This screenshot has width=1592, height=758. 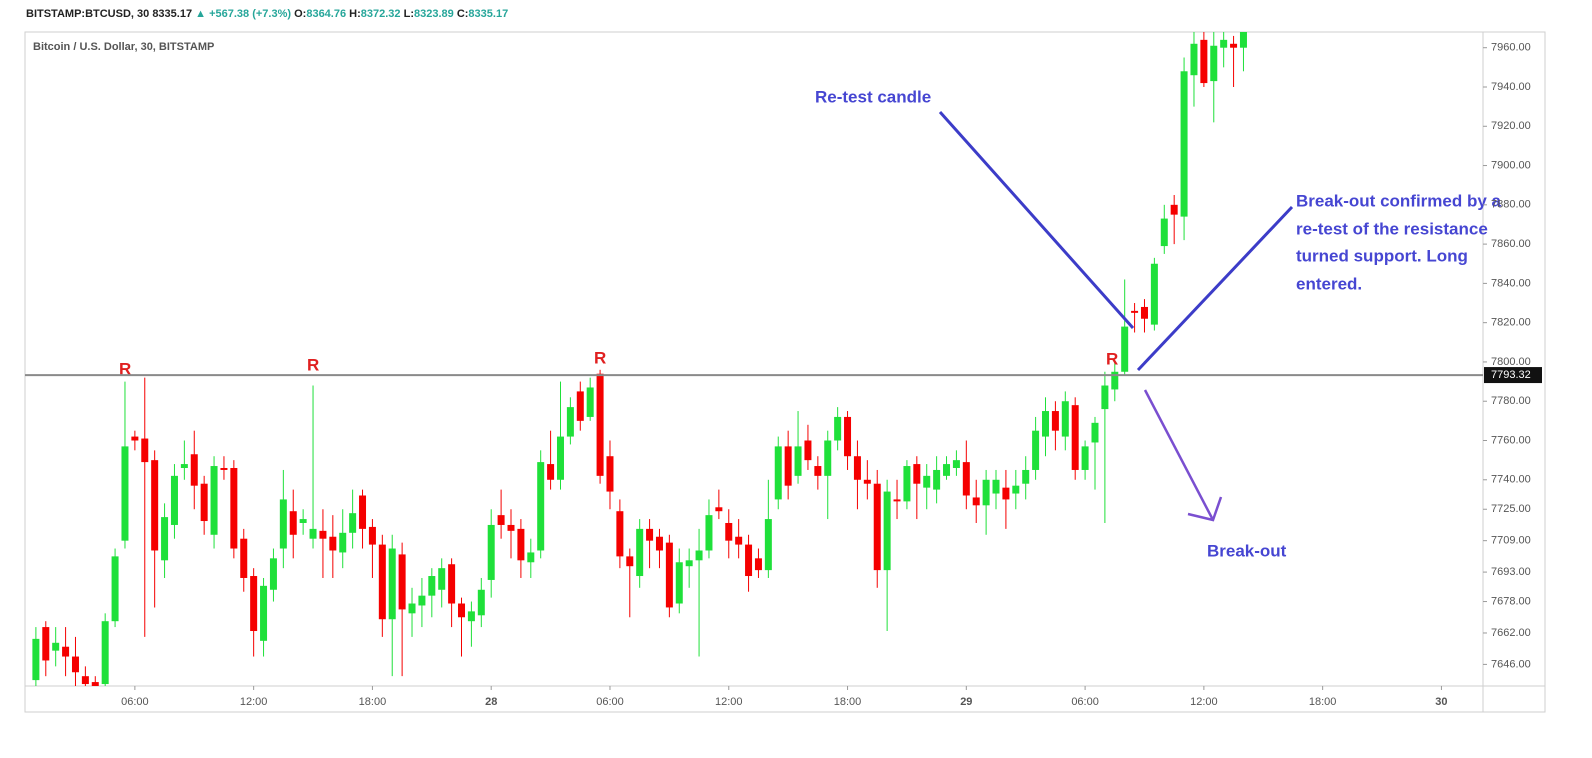 I want to click on x-tick-label: 18:00, so click(x=848, y=702).